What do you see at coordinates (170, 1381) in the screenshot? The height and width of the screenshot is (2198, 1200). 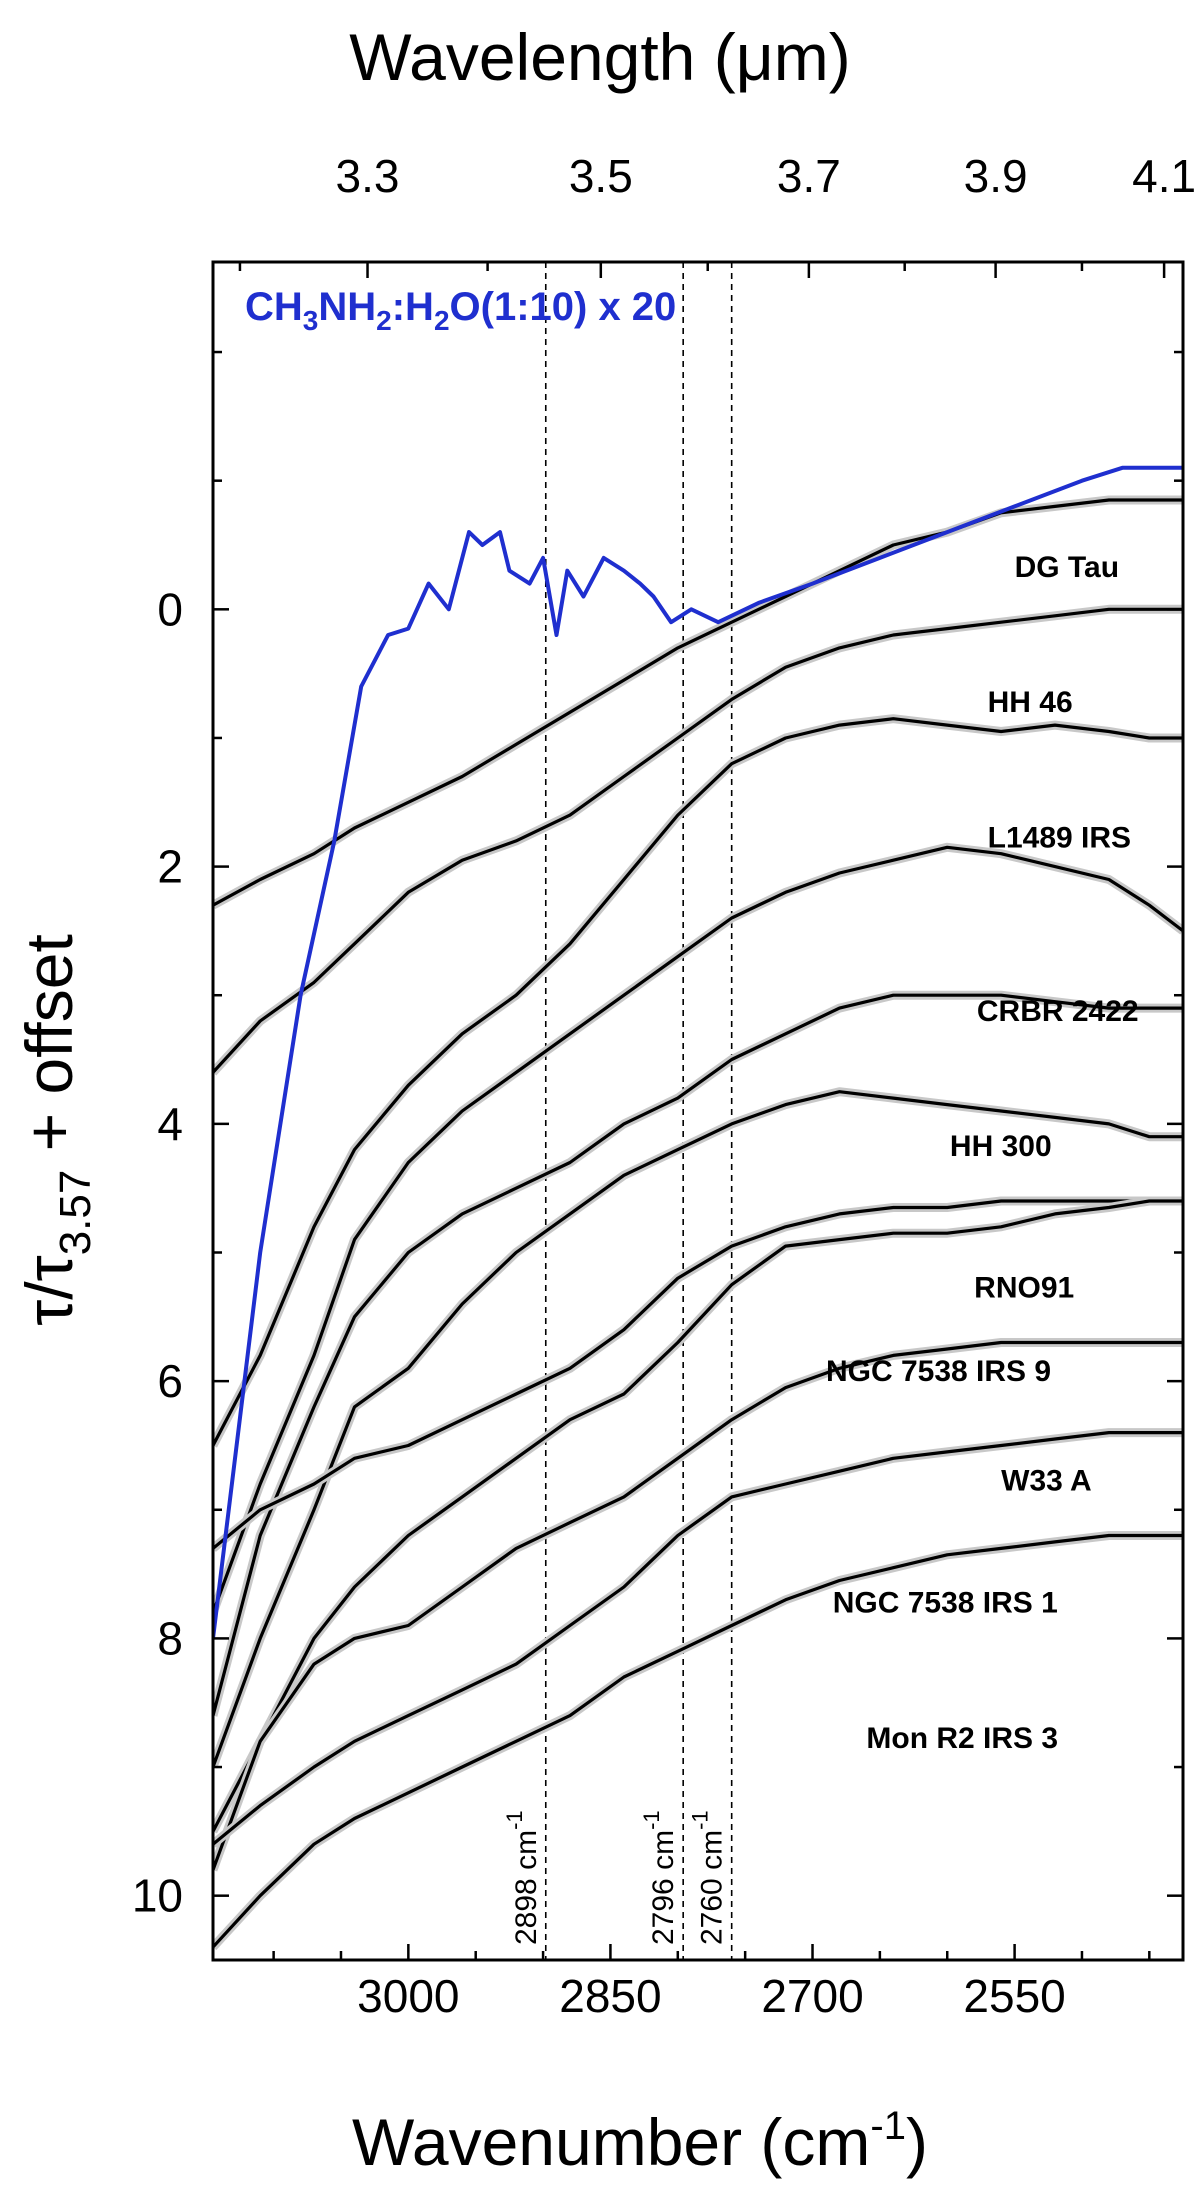 I see `y-tick-label: 6` at bounding box center [170, 1381].